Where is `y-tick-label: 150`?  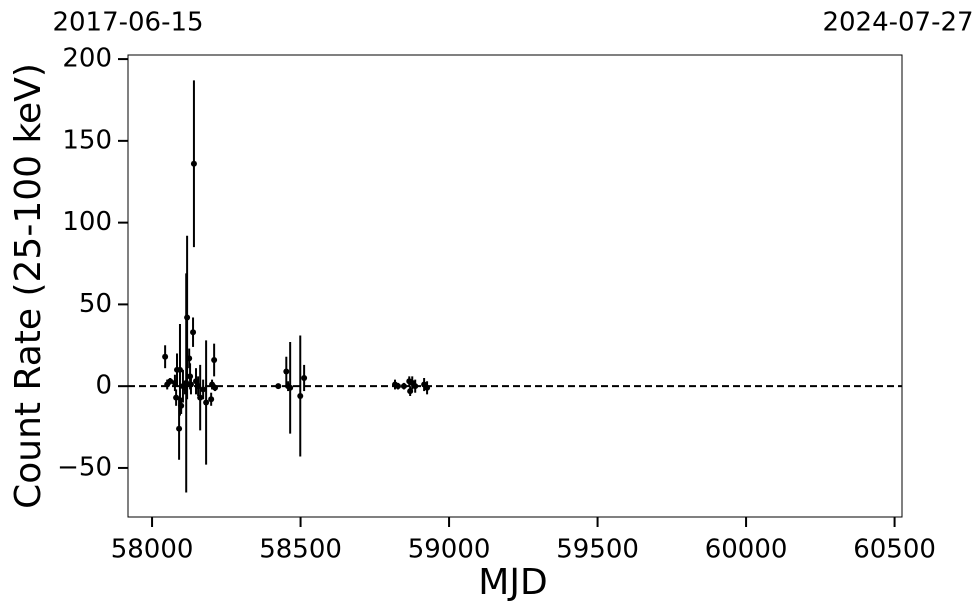
y-tick-label: 150 is located at coordinates (87, 140).